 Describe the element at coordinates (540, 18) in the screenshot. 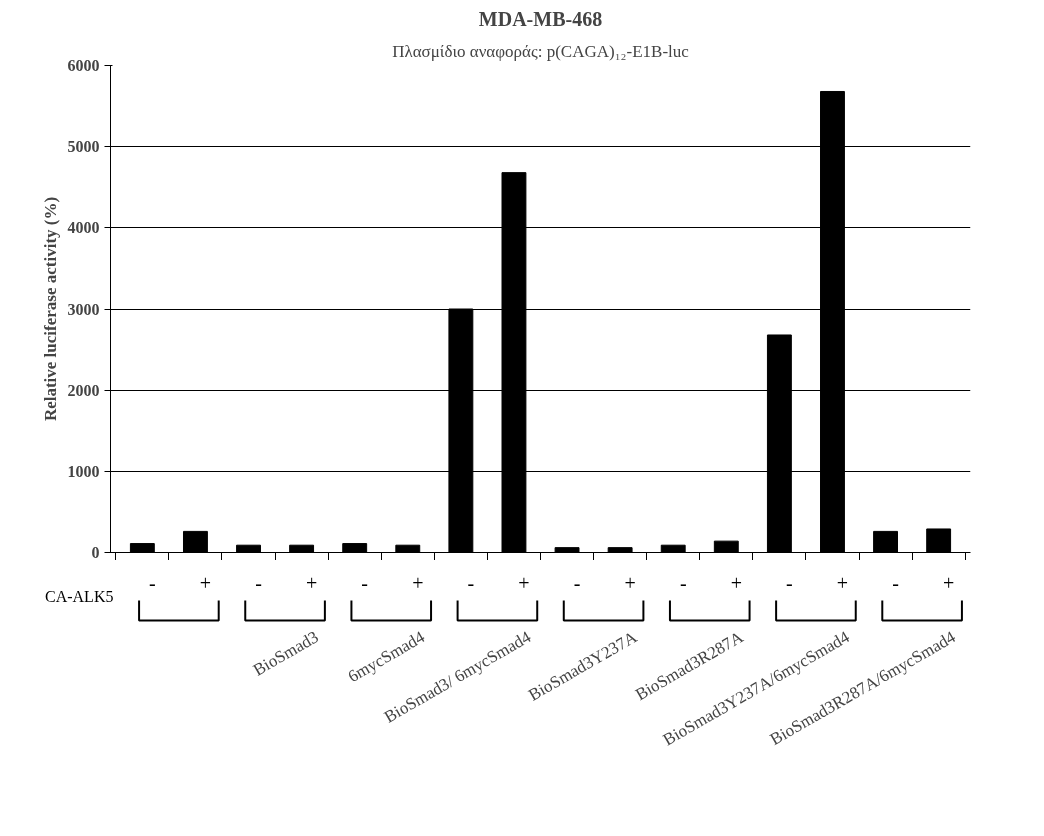

I see `chart-title: MDA-MB-468` at that location.